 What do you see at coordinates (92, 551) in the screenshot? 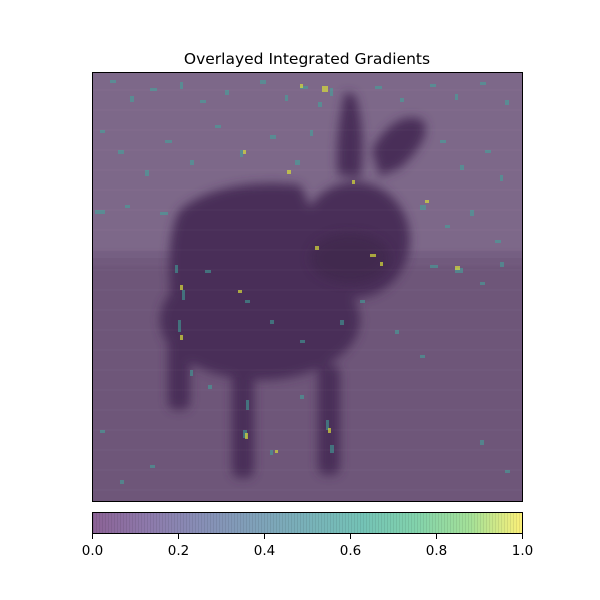
I see `colorbar-tick-label: 0.0` at bounding box center [92, 551].